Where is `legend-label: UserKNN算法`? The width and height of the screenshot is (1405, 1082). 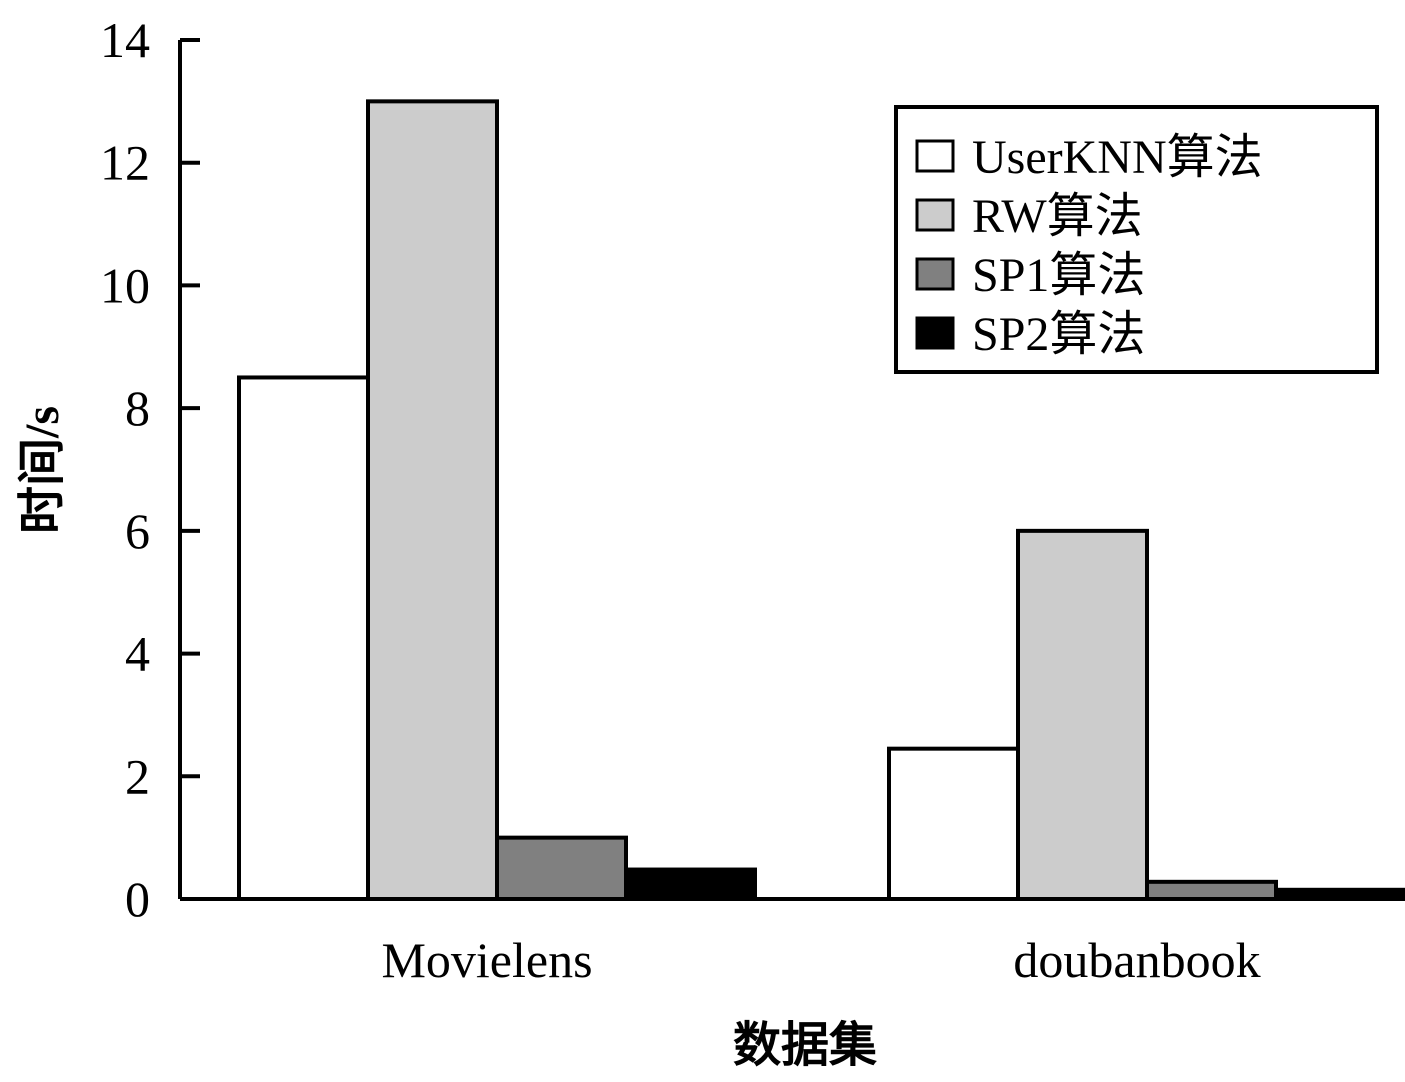
legend-label: UserKNN算法 is located at coordinates (1117, 157).